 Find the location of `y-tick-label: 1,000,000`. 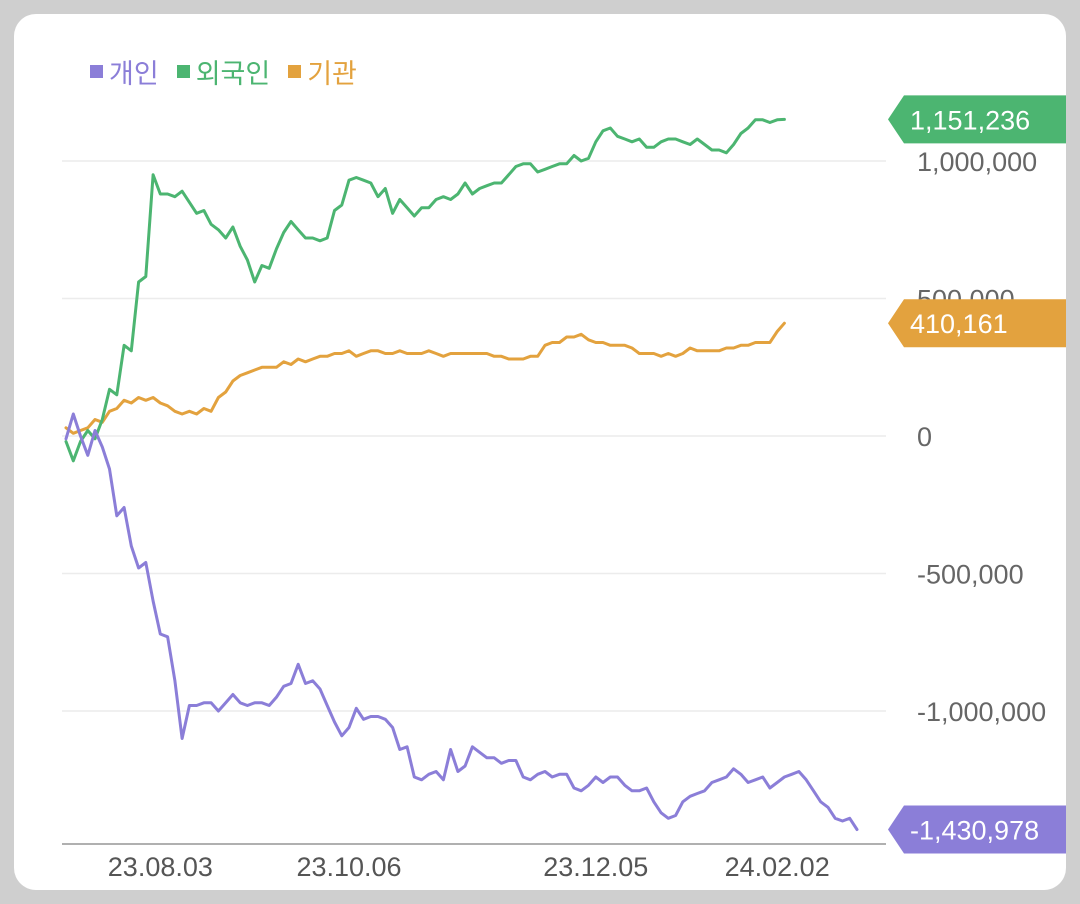

y-tick-label: 1,000,000 is located at coordinates (977, 162).